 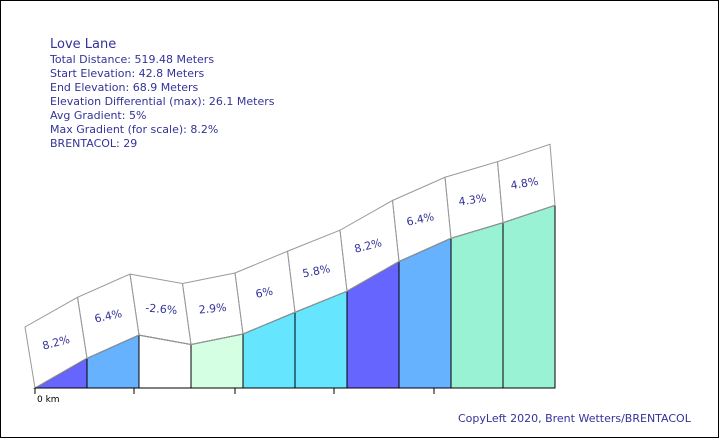 What do you see at coordinates (98, 115) in the screenshot?
I see `avg-gradient: Avg Gradient: 5%` at bounding box center [98, 115].